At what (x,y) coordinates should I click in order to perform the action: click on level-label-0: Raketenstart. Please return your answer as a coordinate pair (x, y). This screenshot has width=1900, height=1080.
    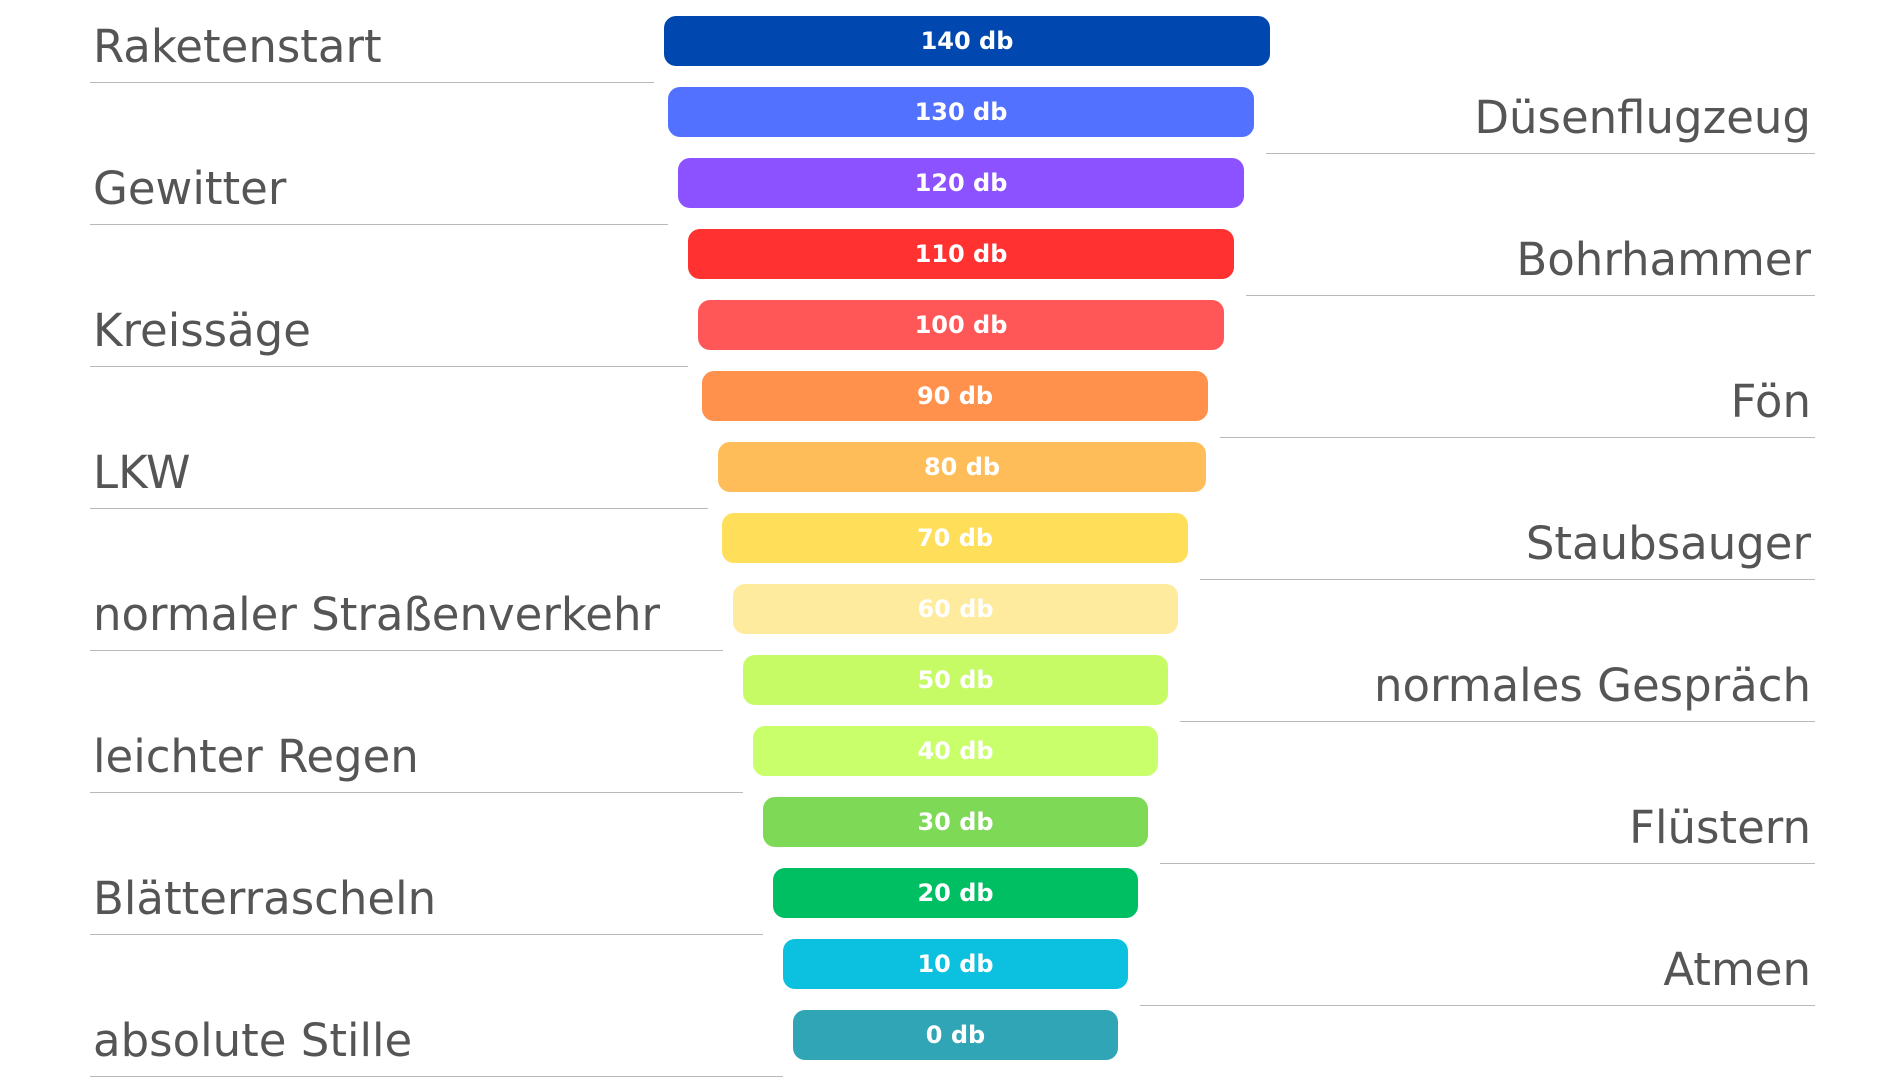
    Looking at the image, I should click on (372, 50).